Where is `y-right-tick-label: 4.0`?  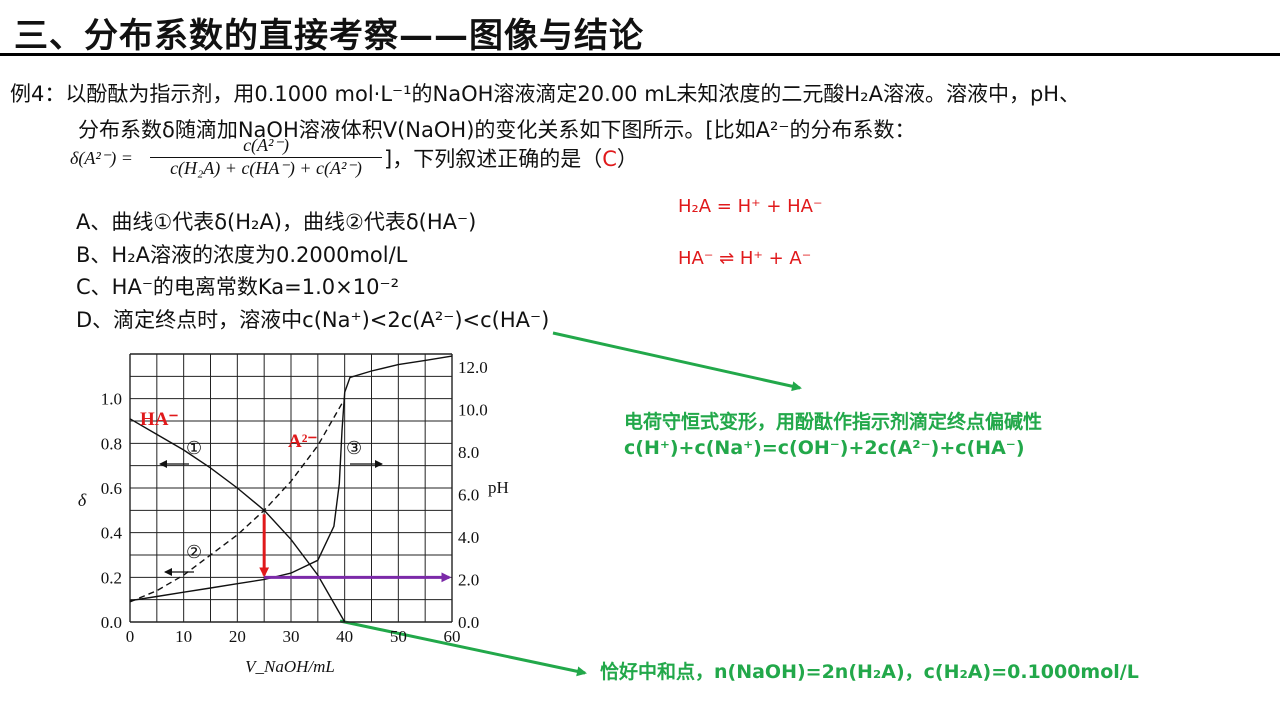
y-right-tick-label: 4.0 is located at coordinates (468, 537).